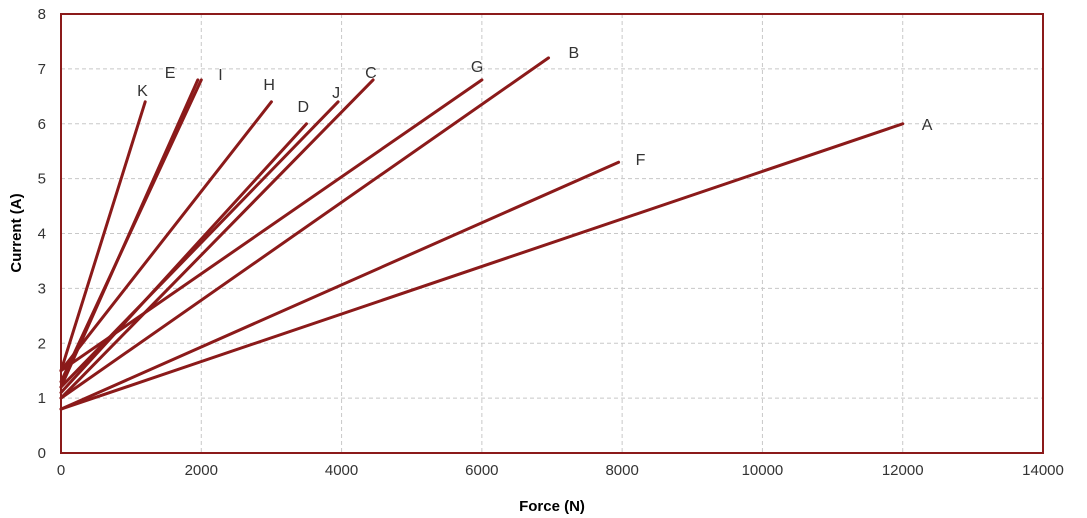  I want to click on y-tick-label: 0, so click(42, 453).